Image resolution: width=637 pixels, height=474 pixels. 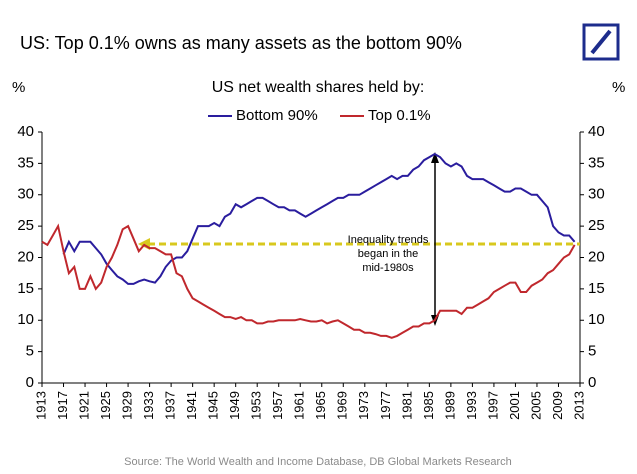 What do you see at coordinates (83, 405) in the screenshot?
I see `x-tick-label: 1921` at bounding box center [83, 405].